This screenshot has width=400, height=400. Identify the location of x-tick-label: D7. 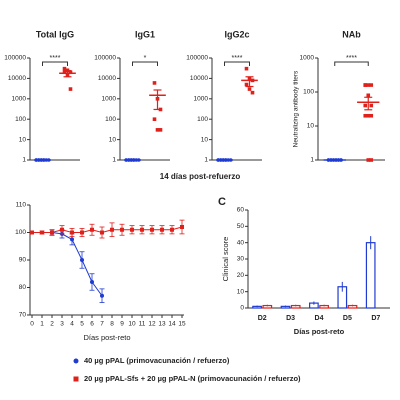
(375, 318).